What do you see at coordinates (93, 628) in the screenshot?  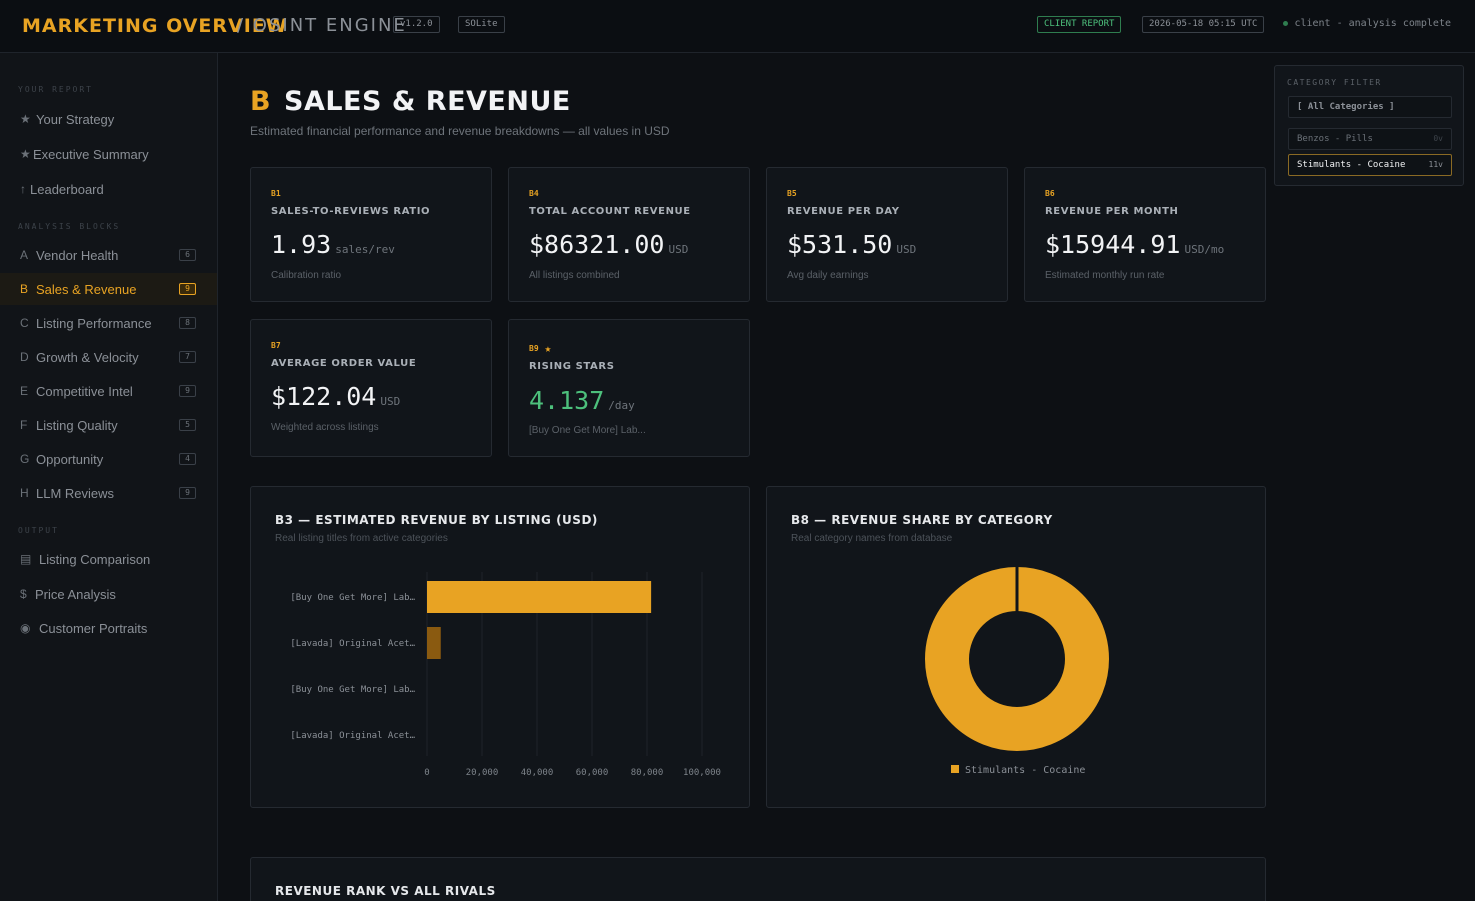 I see `sidebar-item-label: Customer Portraits` at bounding box center [93, 628].